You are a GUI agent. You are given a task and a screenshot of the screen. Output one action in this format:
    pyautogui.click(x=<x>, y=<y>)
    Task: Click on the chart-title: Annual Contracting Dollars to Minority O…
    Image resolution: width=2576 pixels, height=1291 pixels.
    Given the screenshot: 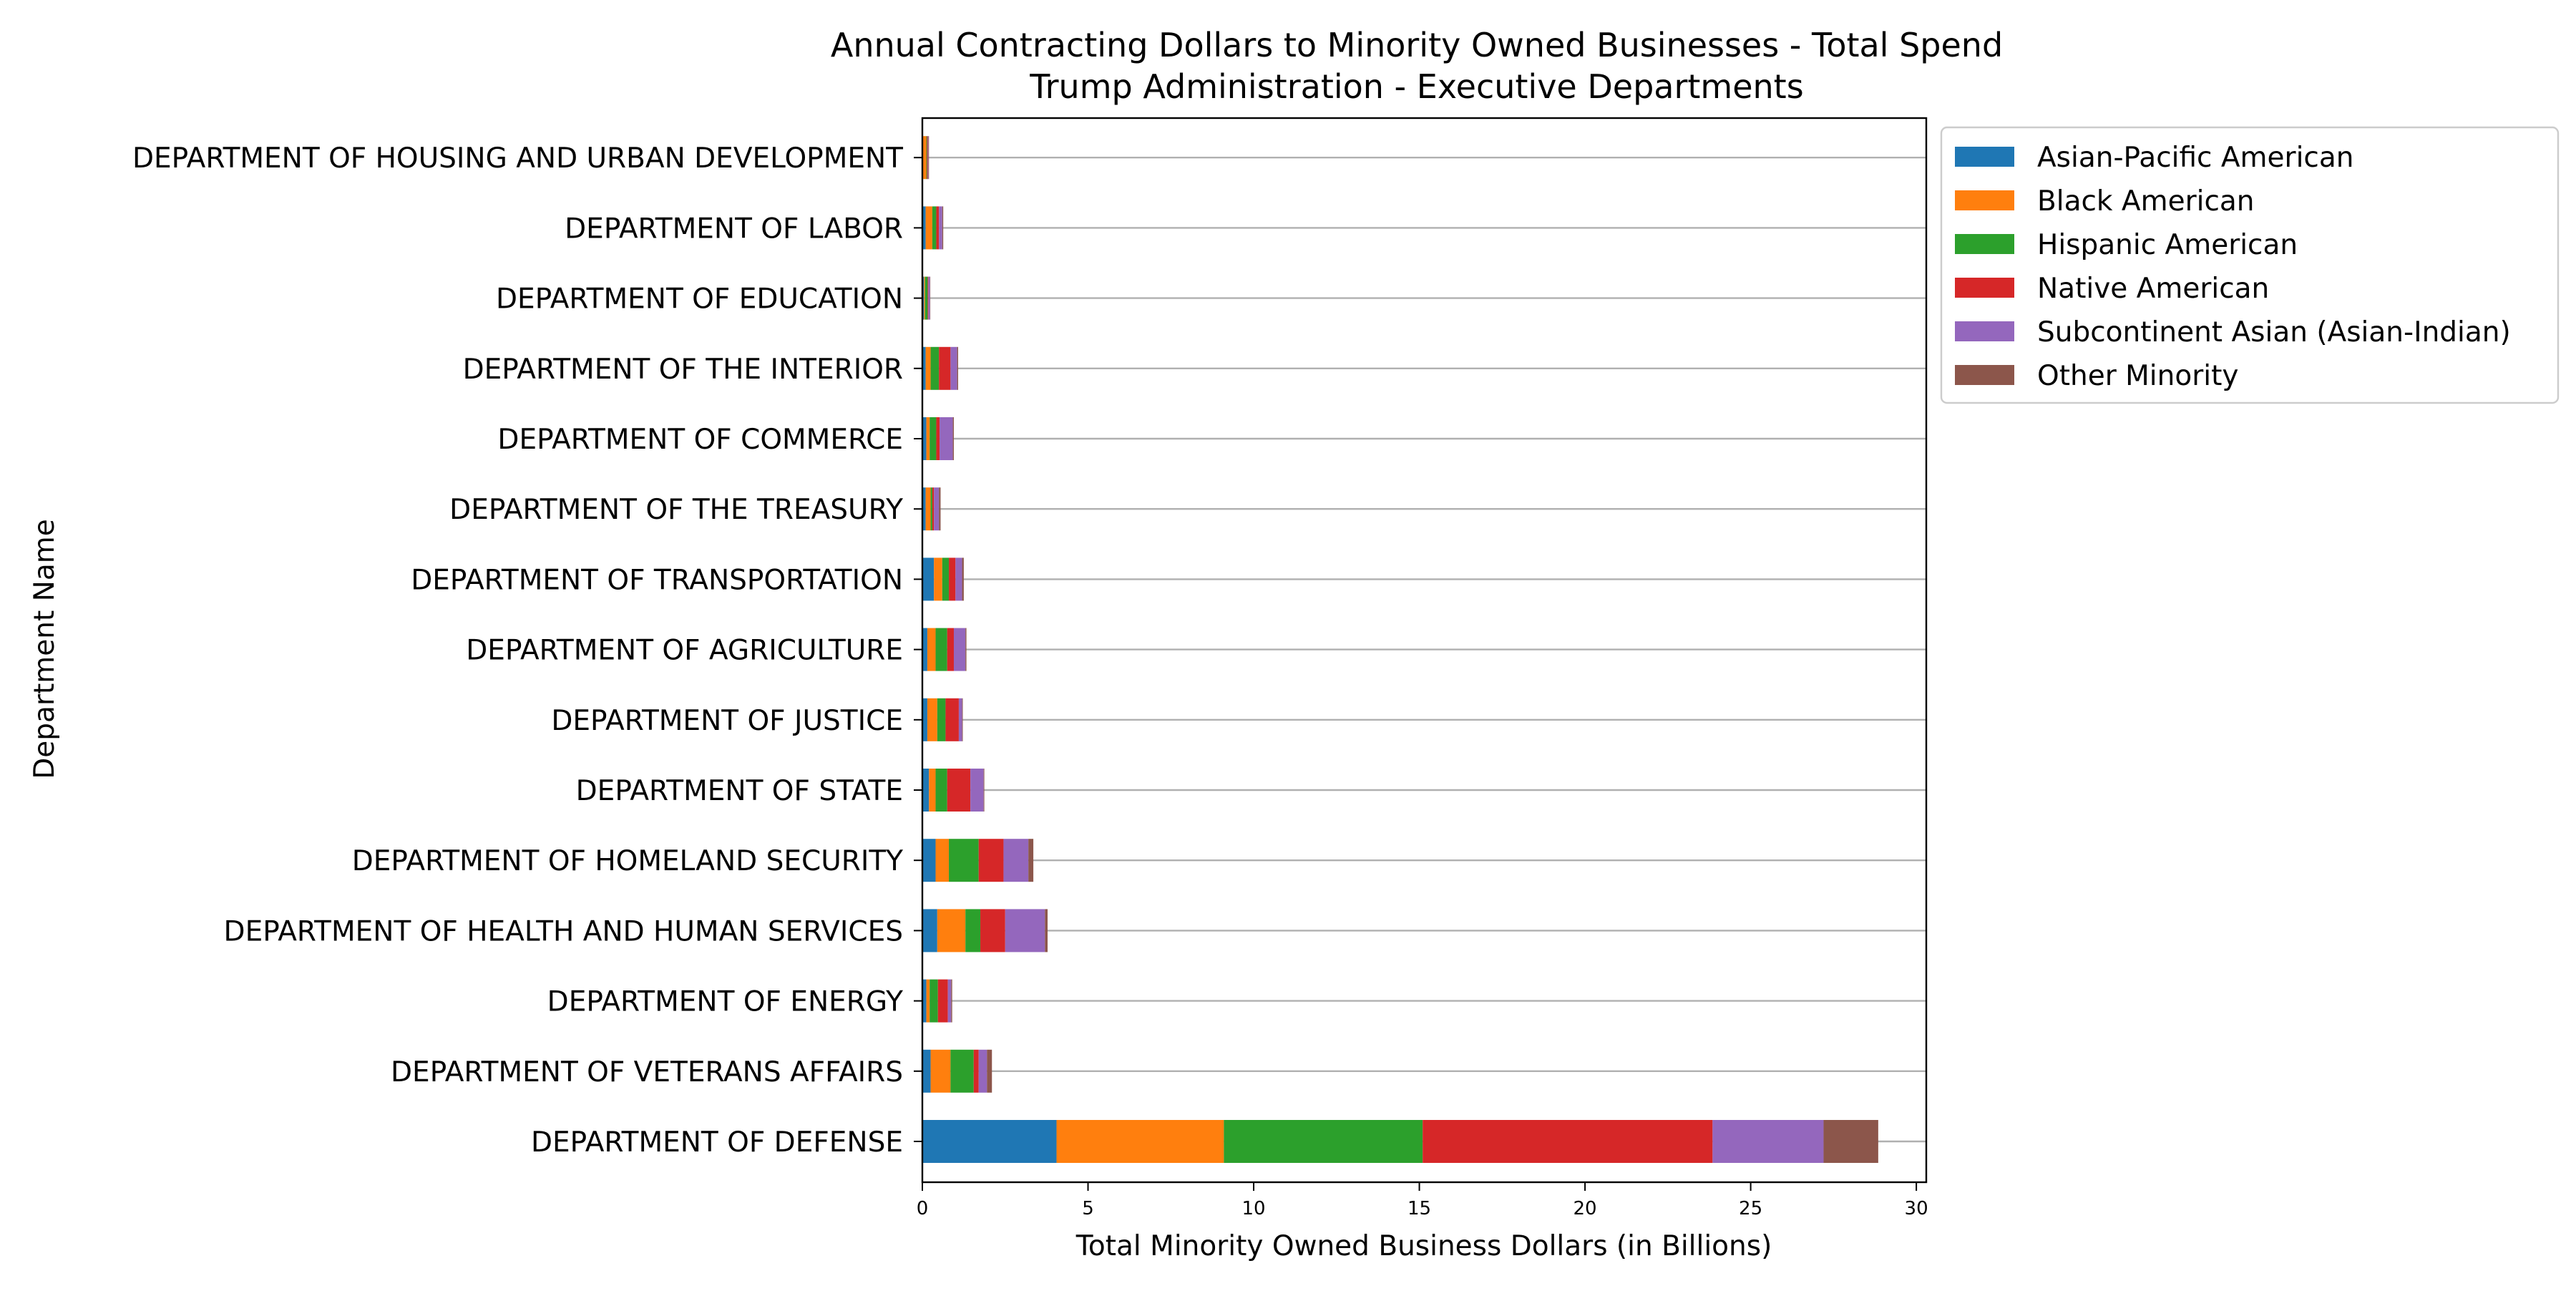 What is the action you would take?
    pyautogui.click(x=1417, y=45)
    